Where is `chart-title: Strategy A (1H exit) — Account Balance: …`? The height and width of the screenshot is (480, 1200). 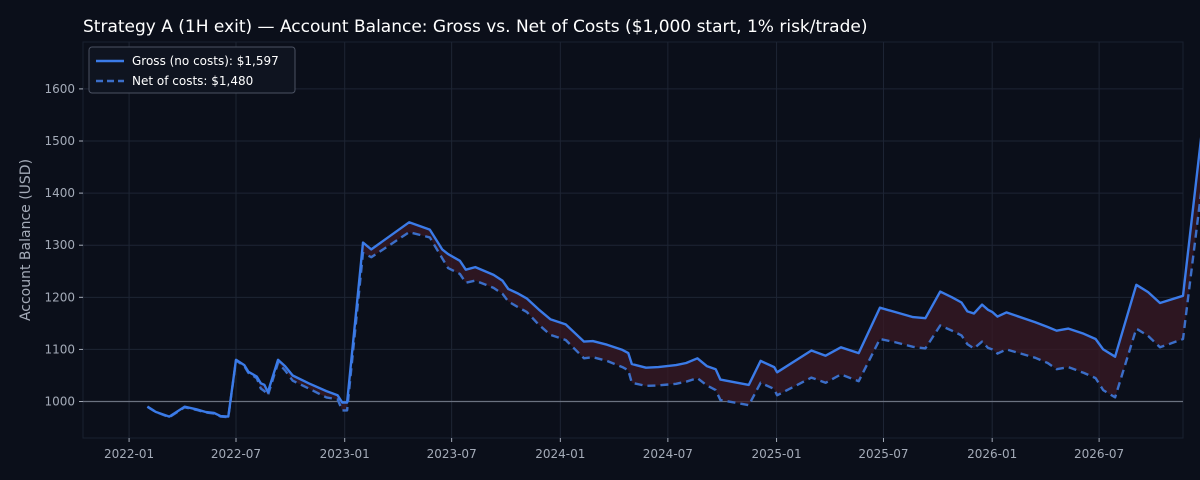
chart-title: Strategy A (1H exit) — Account Balance: … is located at coordinates (475, 27).